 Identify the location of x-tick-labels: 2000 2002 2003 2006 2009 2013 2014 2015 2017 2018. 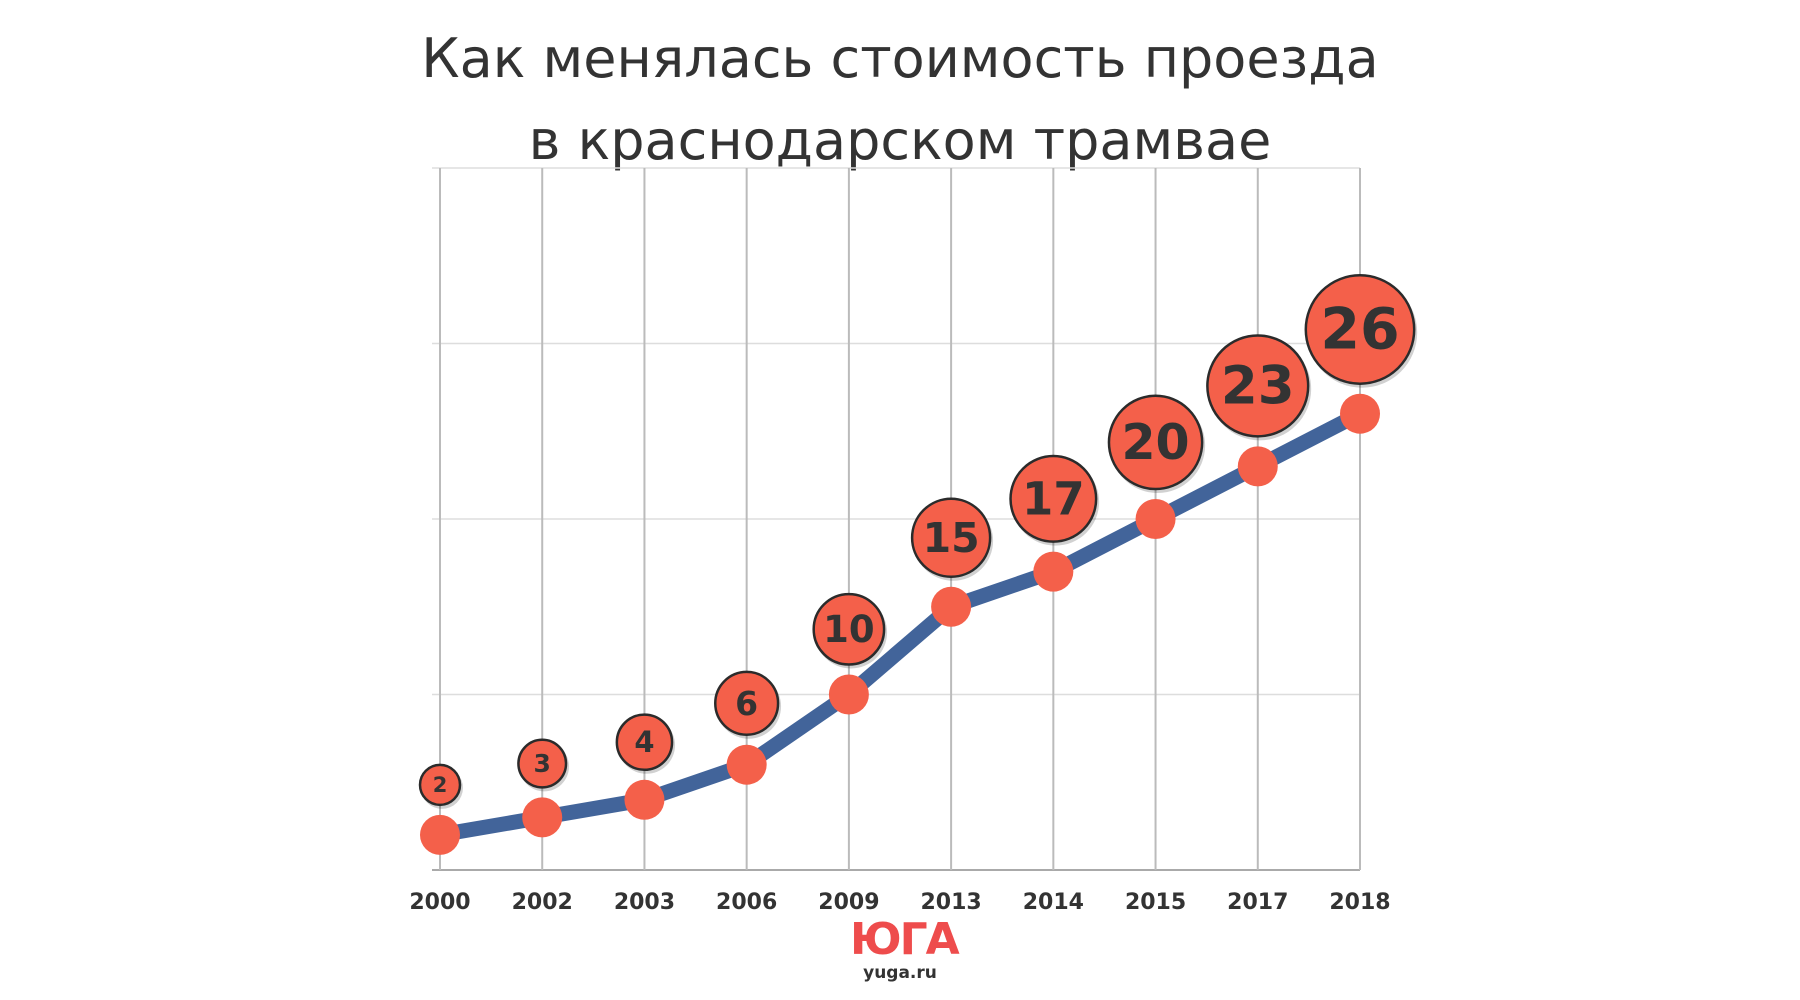
(899, 902).